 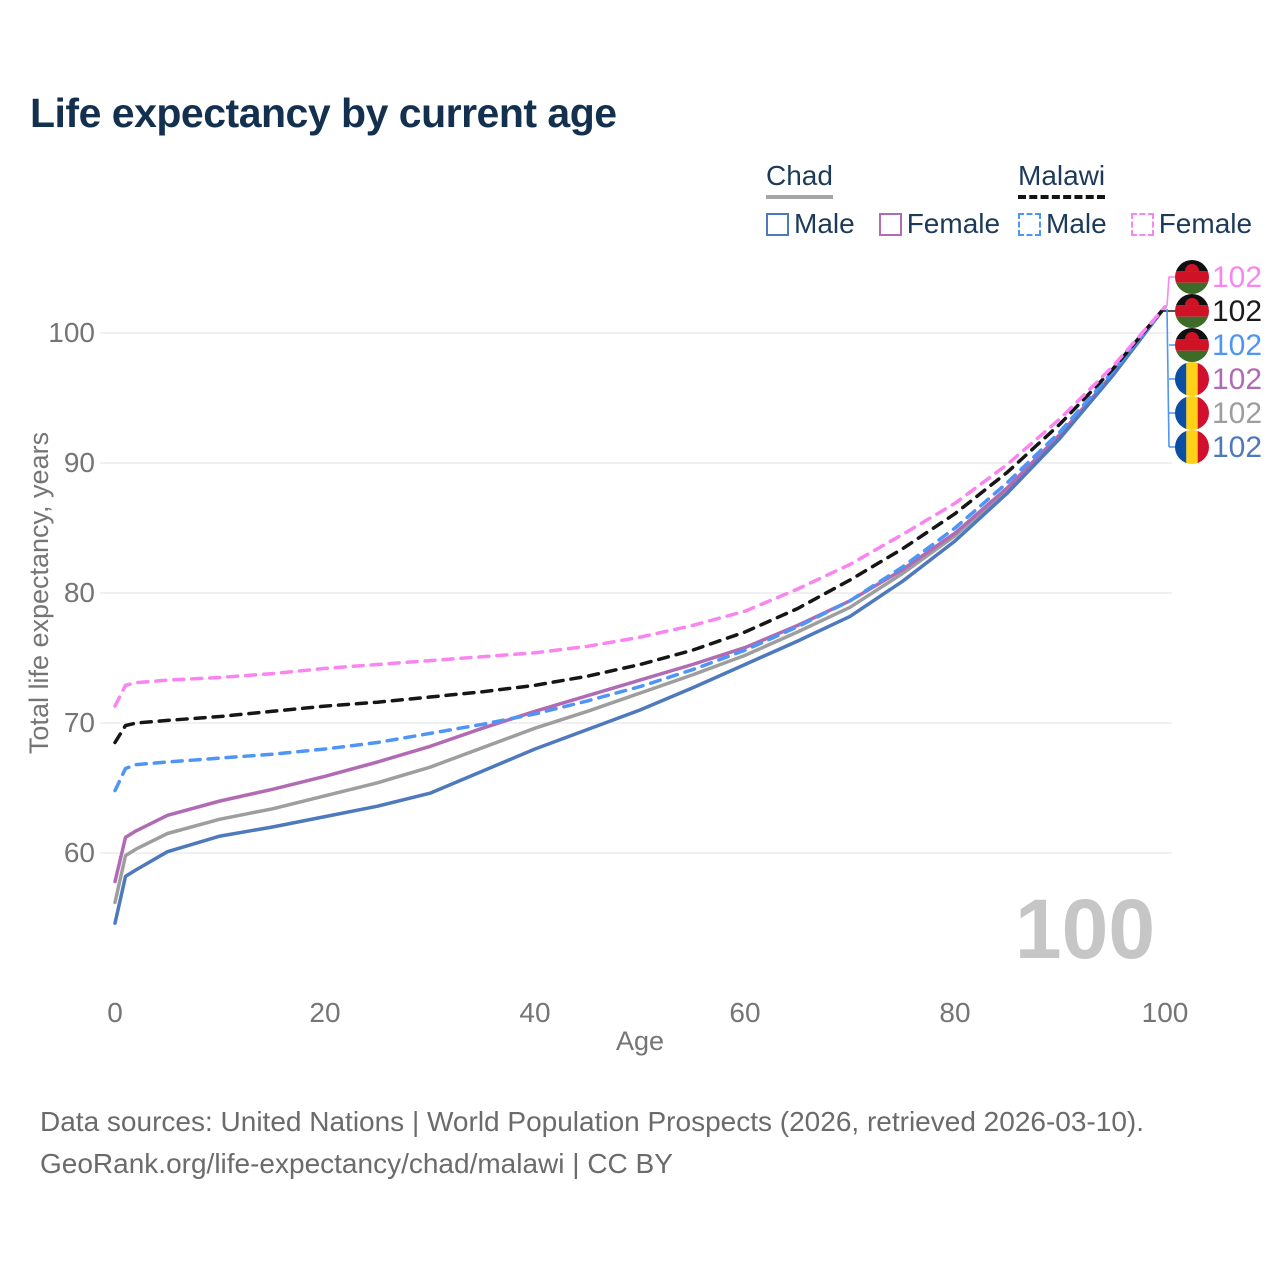 I want to click on x-tick-label: 0, so click(x=115, y=1012).